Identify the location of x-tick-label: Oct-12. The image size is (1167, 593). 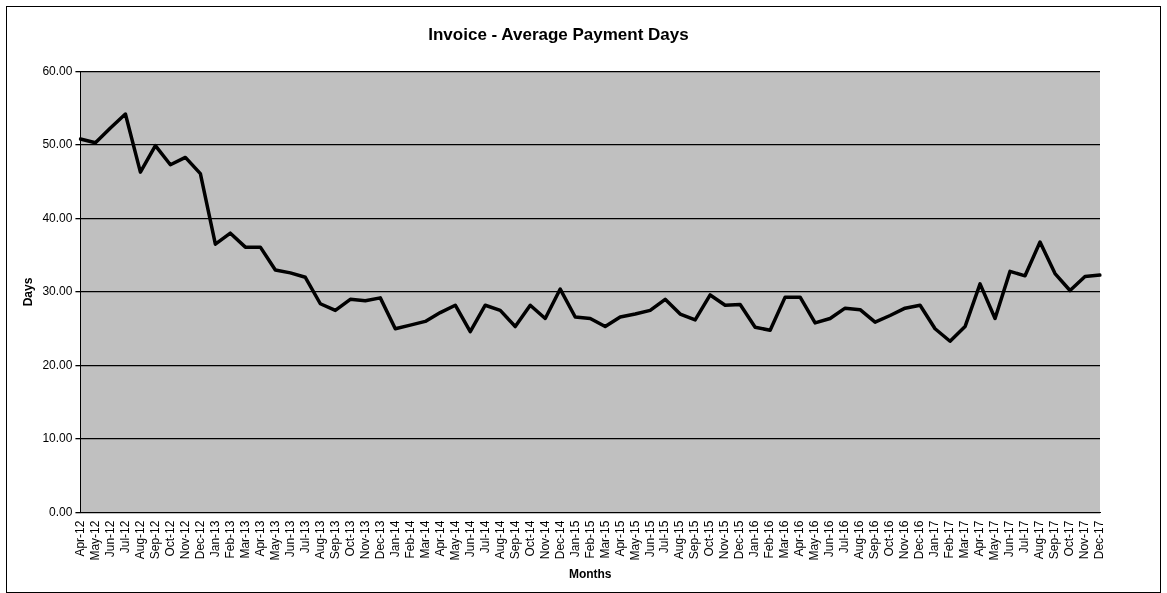
(169, 538).